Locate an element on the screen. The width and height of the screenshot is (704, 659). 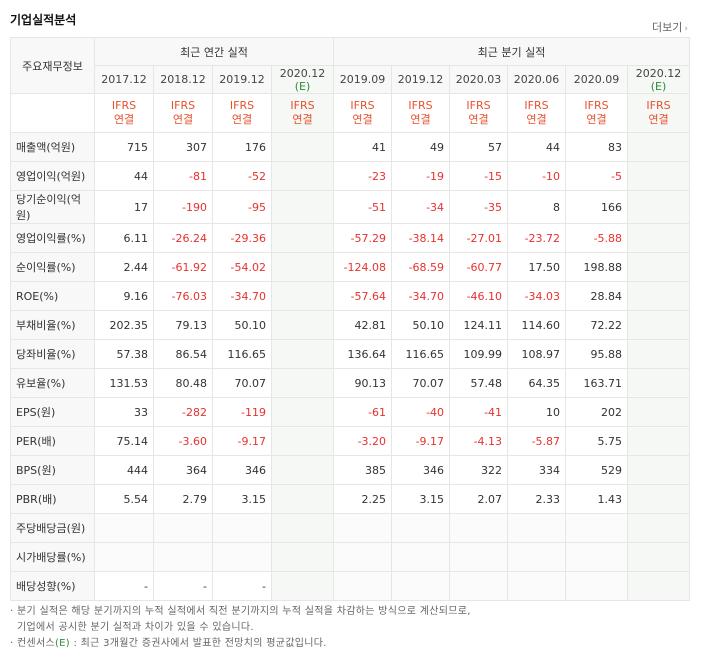
table-cell: 2.07 is located at coordinates (479, 499).